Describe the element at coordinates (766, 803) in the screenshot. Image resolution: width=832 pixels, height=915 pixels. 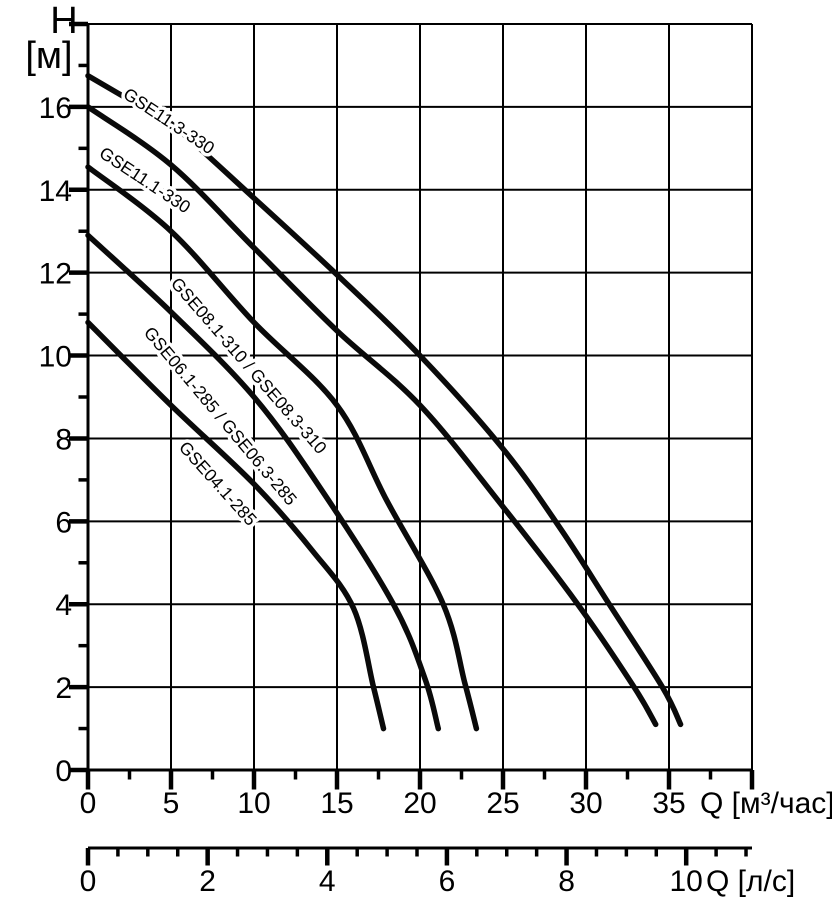
I see `x-axis-title: Q [м³/час]` at that location.